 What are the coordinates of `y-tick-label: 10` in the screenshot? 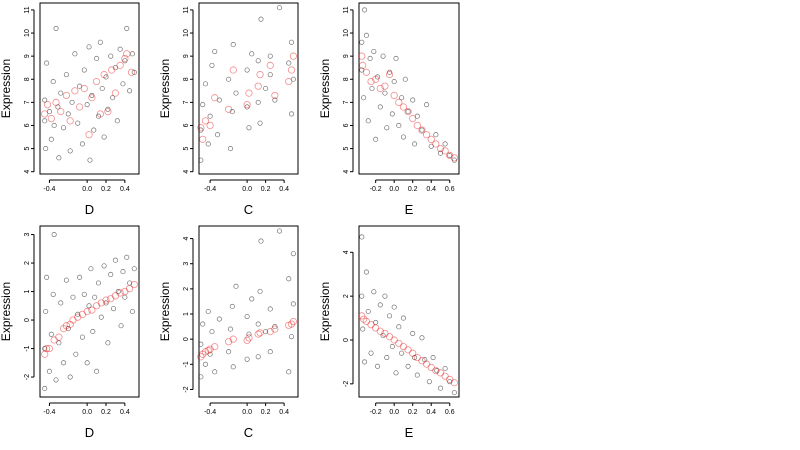 It's located at (346, 33).